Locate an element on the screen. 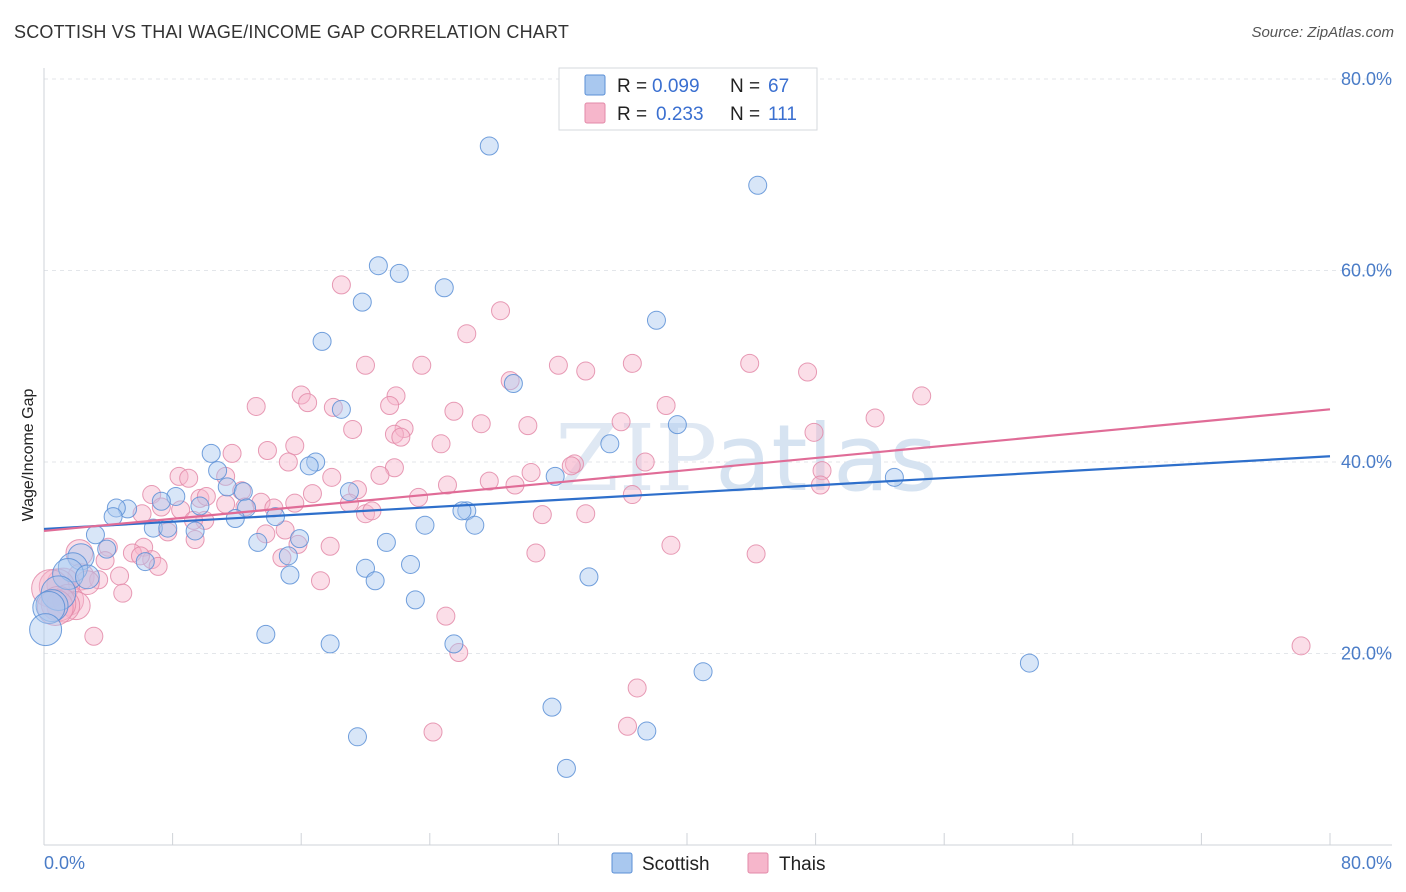 The image size is (1406, 892). trend-lines is located at coordinates (687, 470).